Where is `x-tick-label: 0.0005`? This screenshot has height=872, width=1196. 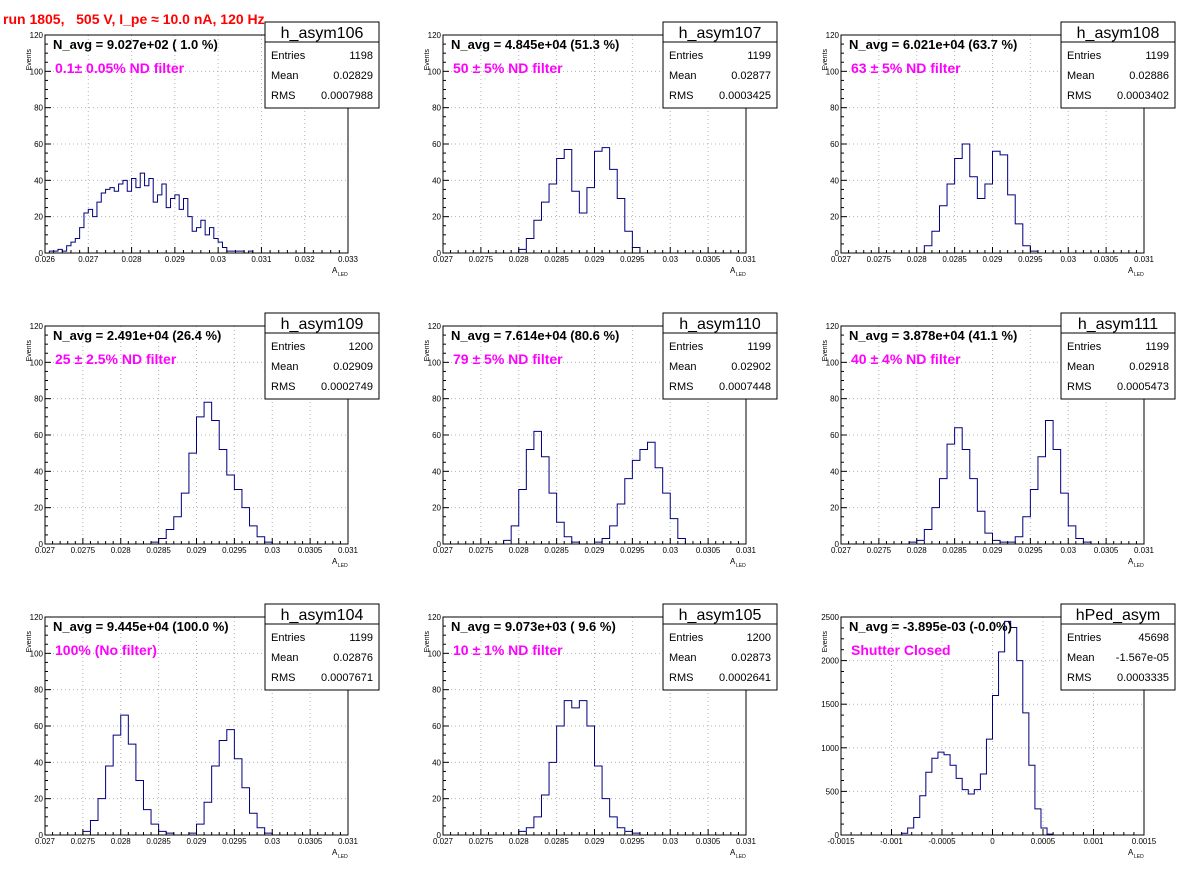 x-tick-label: 0.0005 is located at coordinates (1043, 841).